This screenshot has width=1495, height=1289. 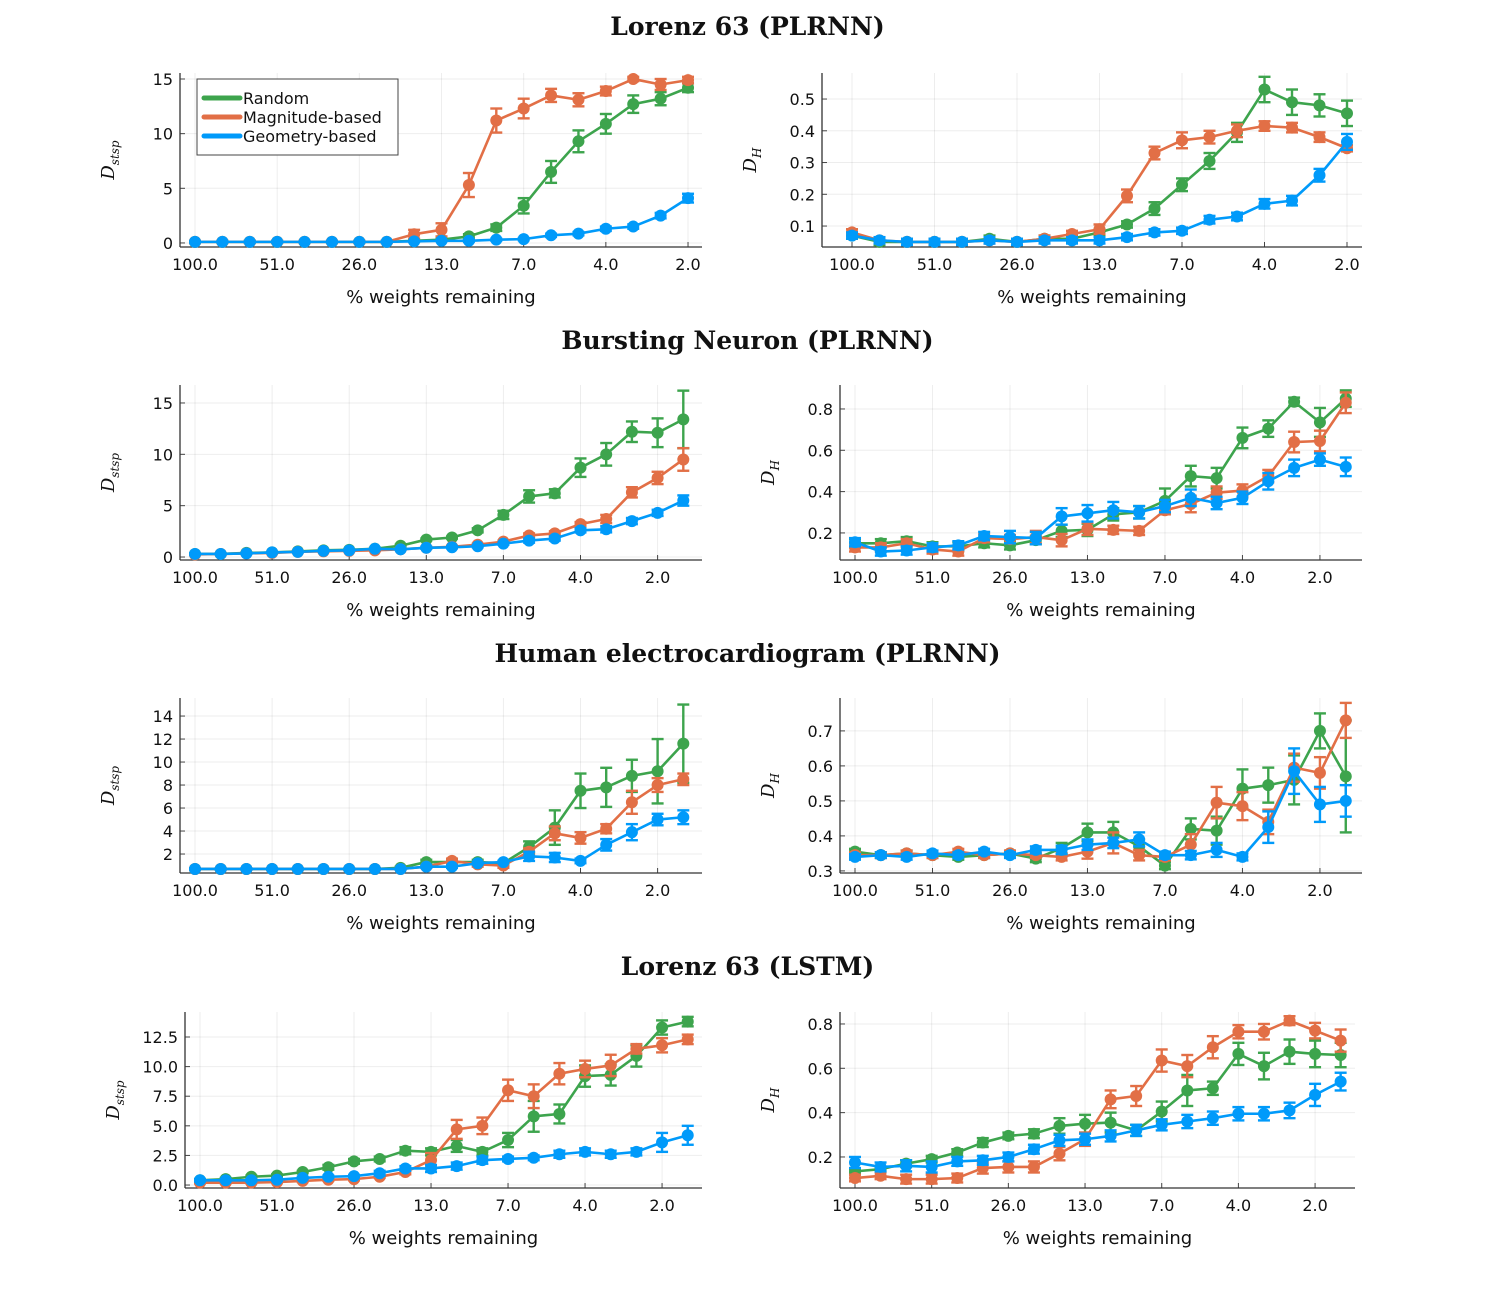 I want to click on y-tick-label: 2.5, so click(x=165, y=1155).